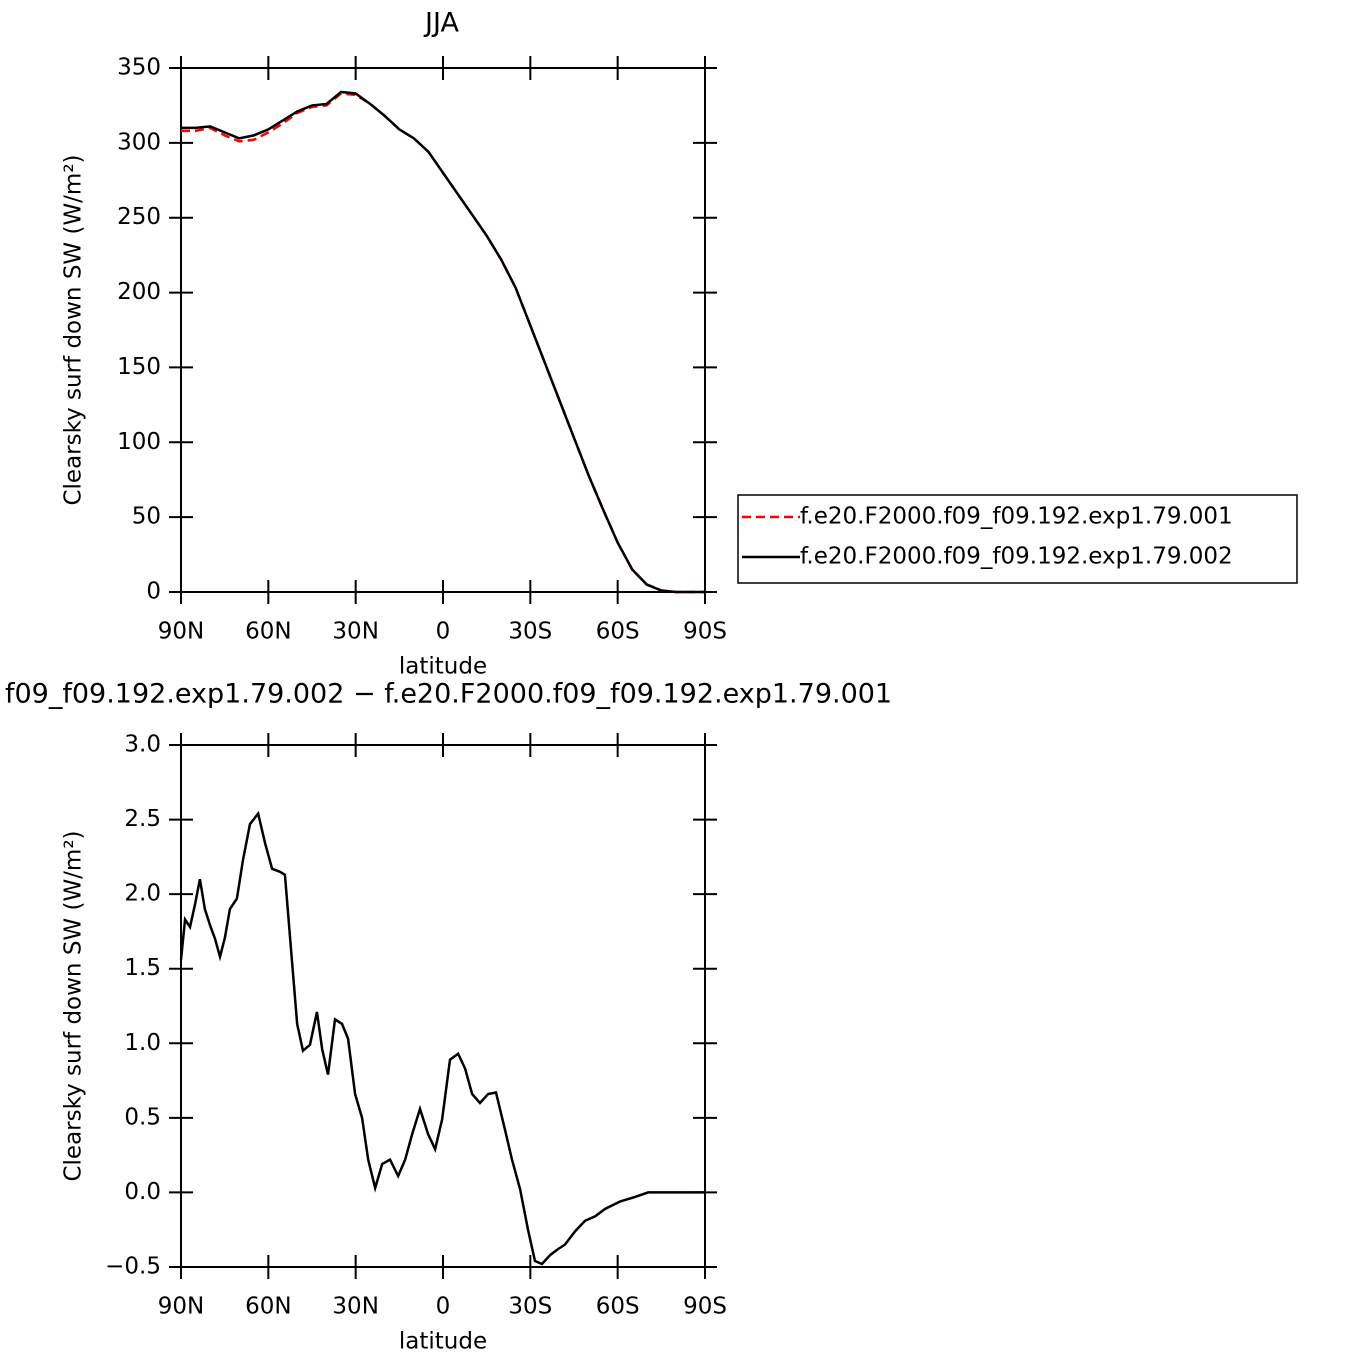 The height and width of the screenshot is (1363, 1363). Describe the element at coordinates (139, 442) in the screenshot. I see `y-tick-label: 100` at that location.